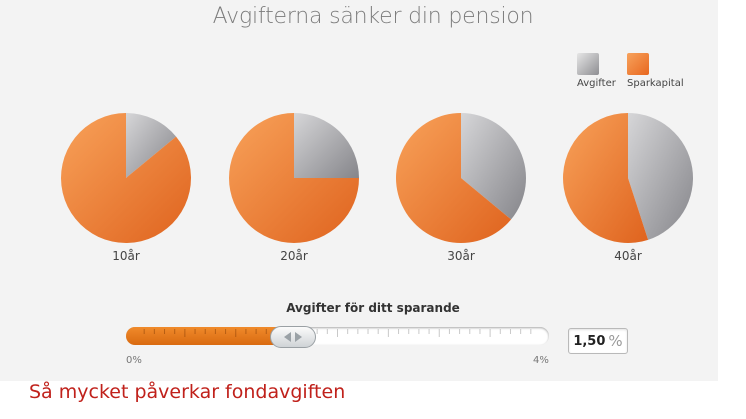 This screenshot has width=746, height=419. I want to click on pie-3-slice-fees, so click(661, 176).